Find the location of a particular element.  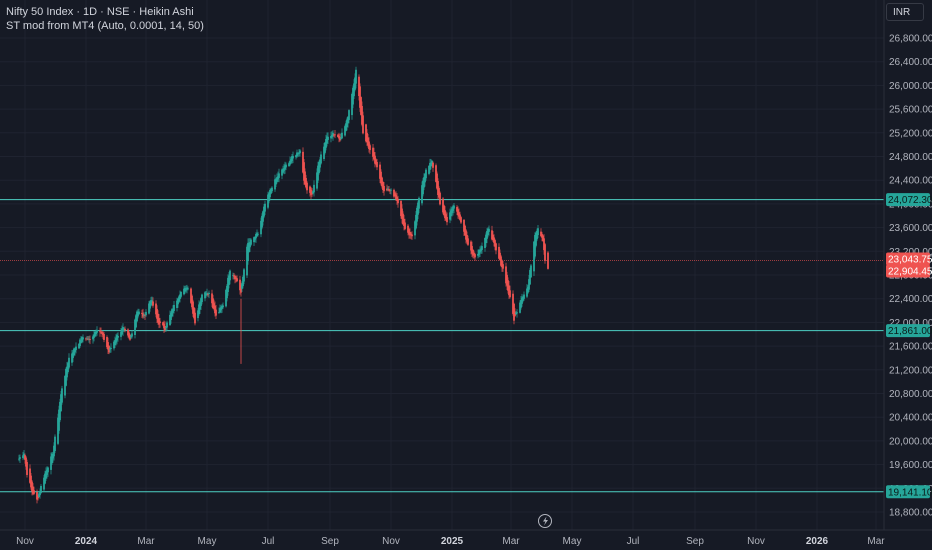

time-tick-label: Mar is located at coordinates (511, 541).